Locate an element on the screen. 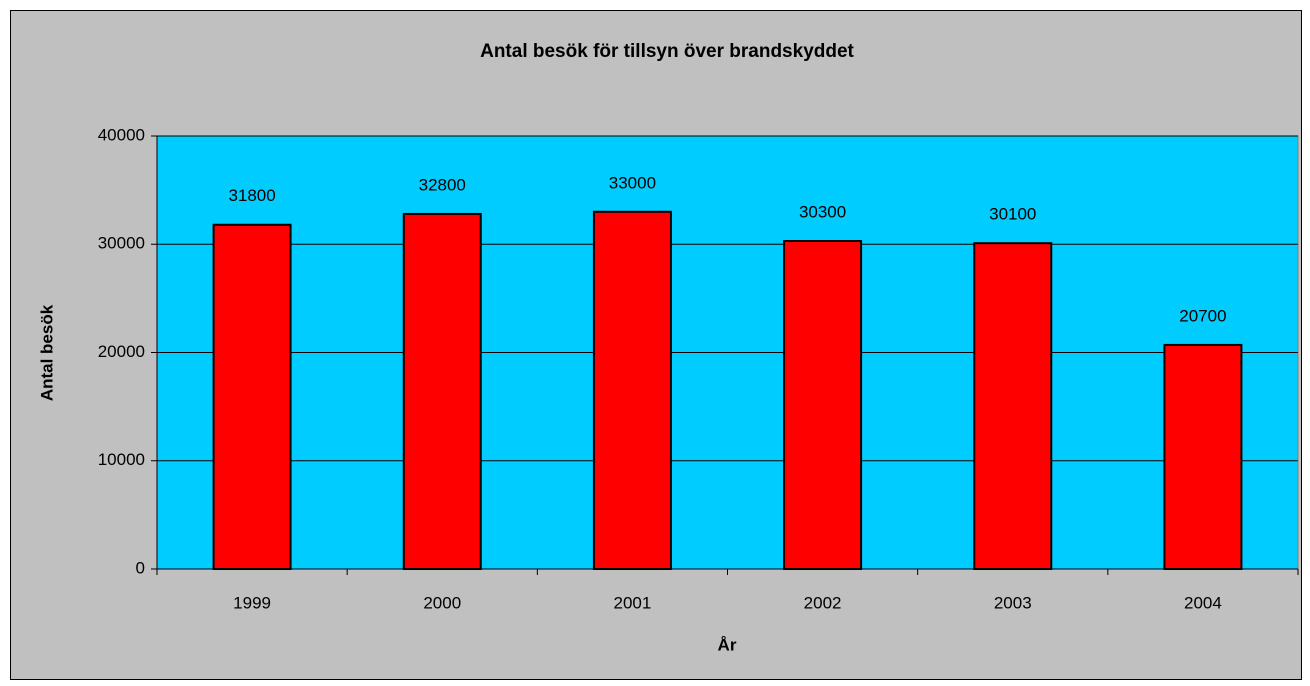  data-label: 20700 is located at coordinates (1202, 315).